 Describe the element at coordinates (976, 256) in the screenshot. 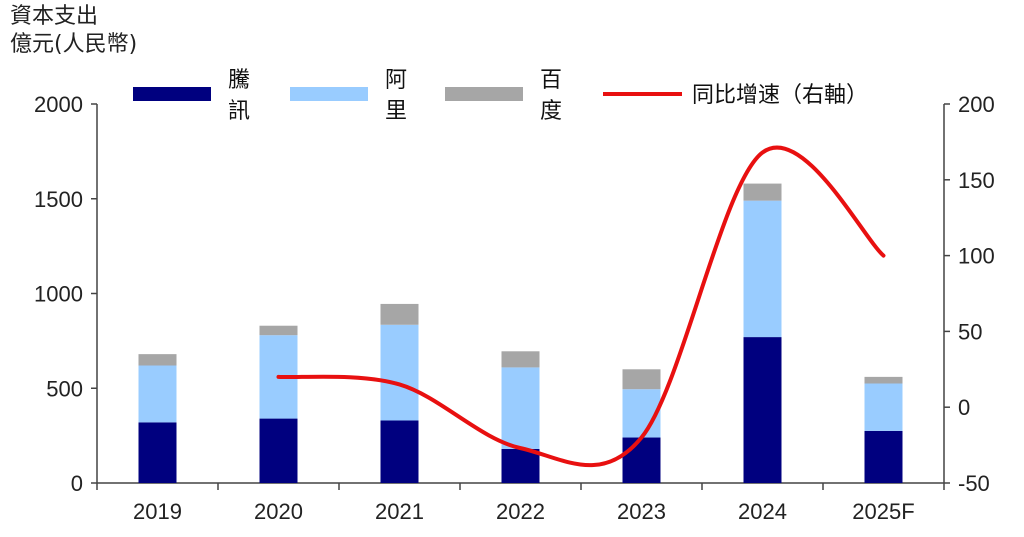

I see `right-tick-label: 100` at that location.